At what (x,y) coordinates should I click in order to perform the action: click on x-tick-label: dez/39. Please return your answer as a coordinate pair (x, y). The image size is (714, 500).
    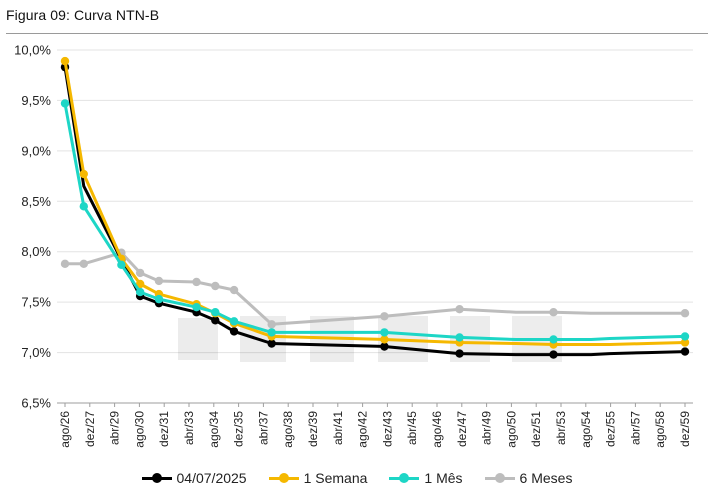
    Looking at the image, I should click on (313, 429).